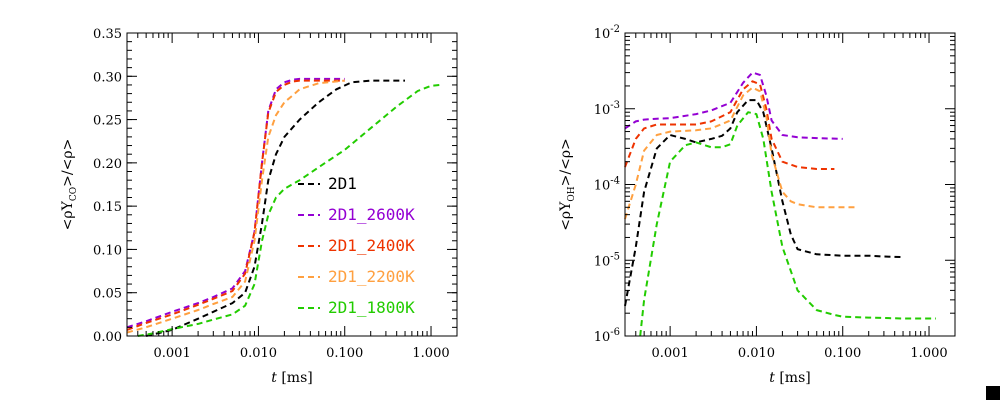 The width and height of the screenshot is (1000, 400). What do you see at coordinates (371, 245) in the screenshot?
I see `legend-label: 2D1_2400K` at bounding box center [371, 245].